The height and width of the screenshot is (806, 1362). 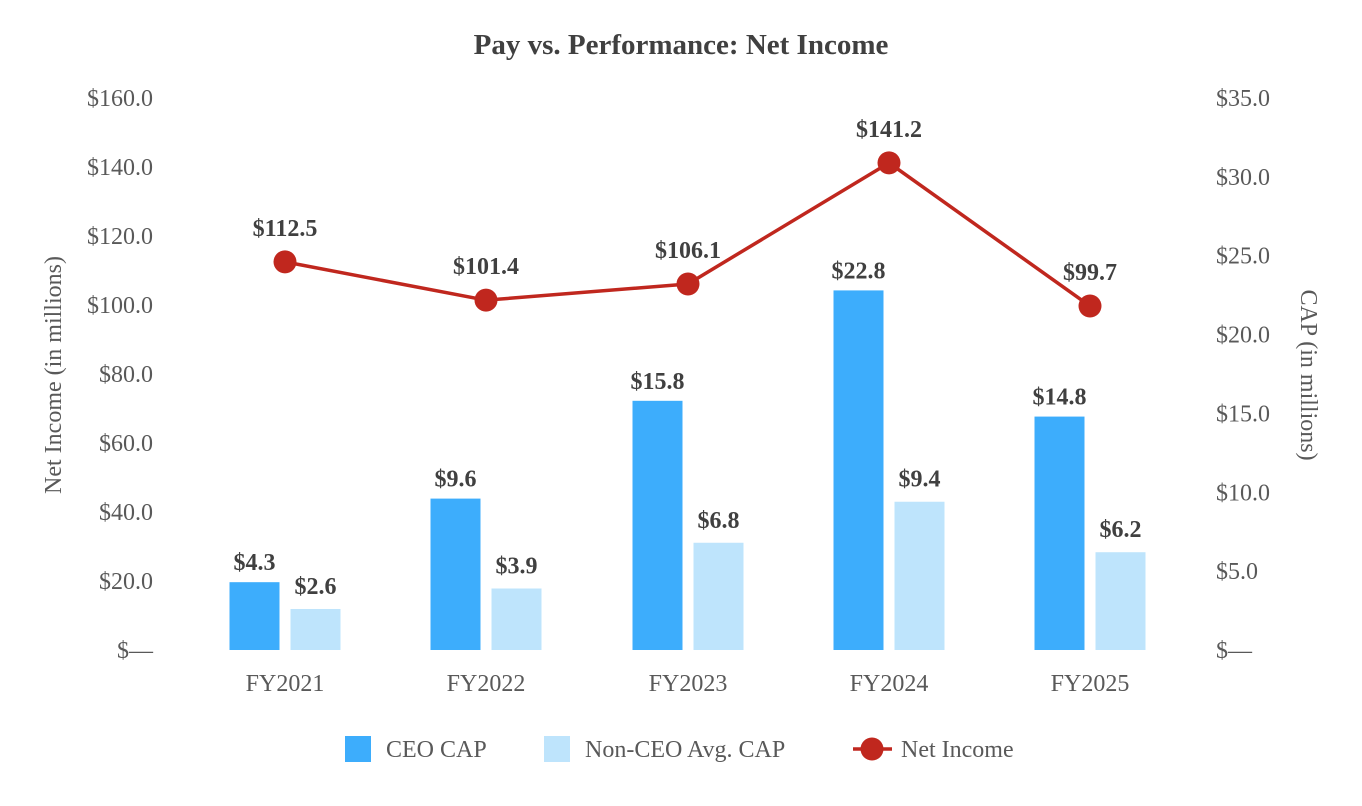 I want to click on data-label-non-ceo-avg-cap: $2.6, so click(x=316, y=587).